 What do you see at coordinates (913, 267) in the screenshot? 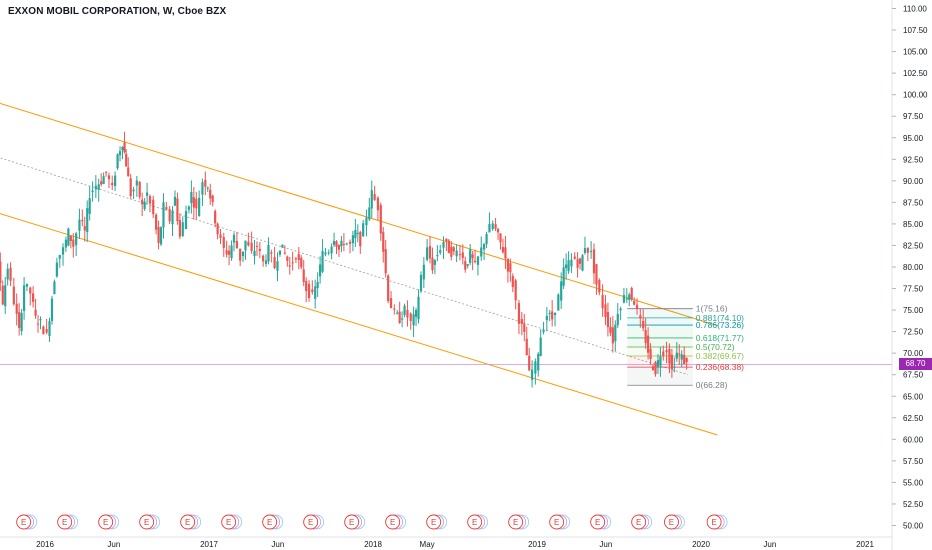
I see `price-tick-label: 80.00` at bounding box center [913, 267].